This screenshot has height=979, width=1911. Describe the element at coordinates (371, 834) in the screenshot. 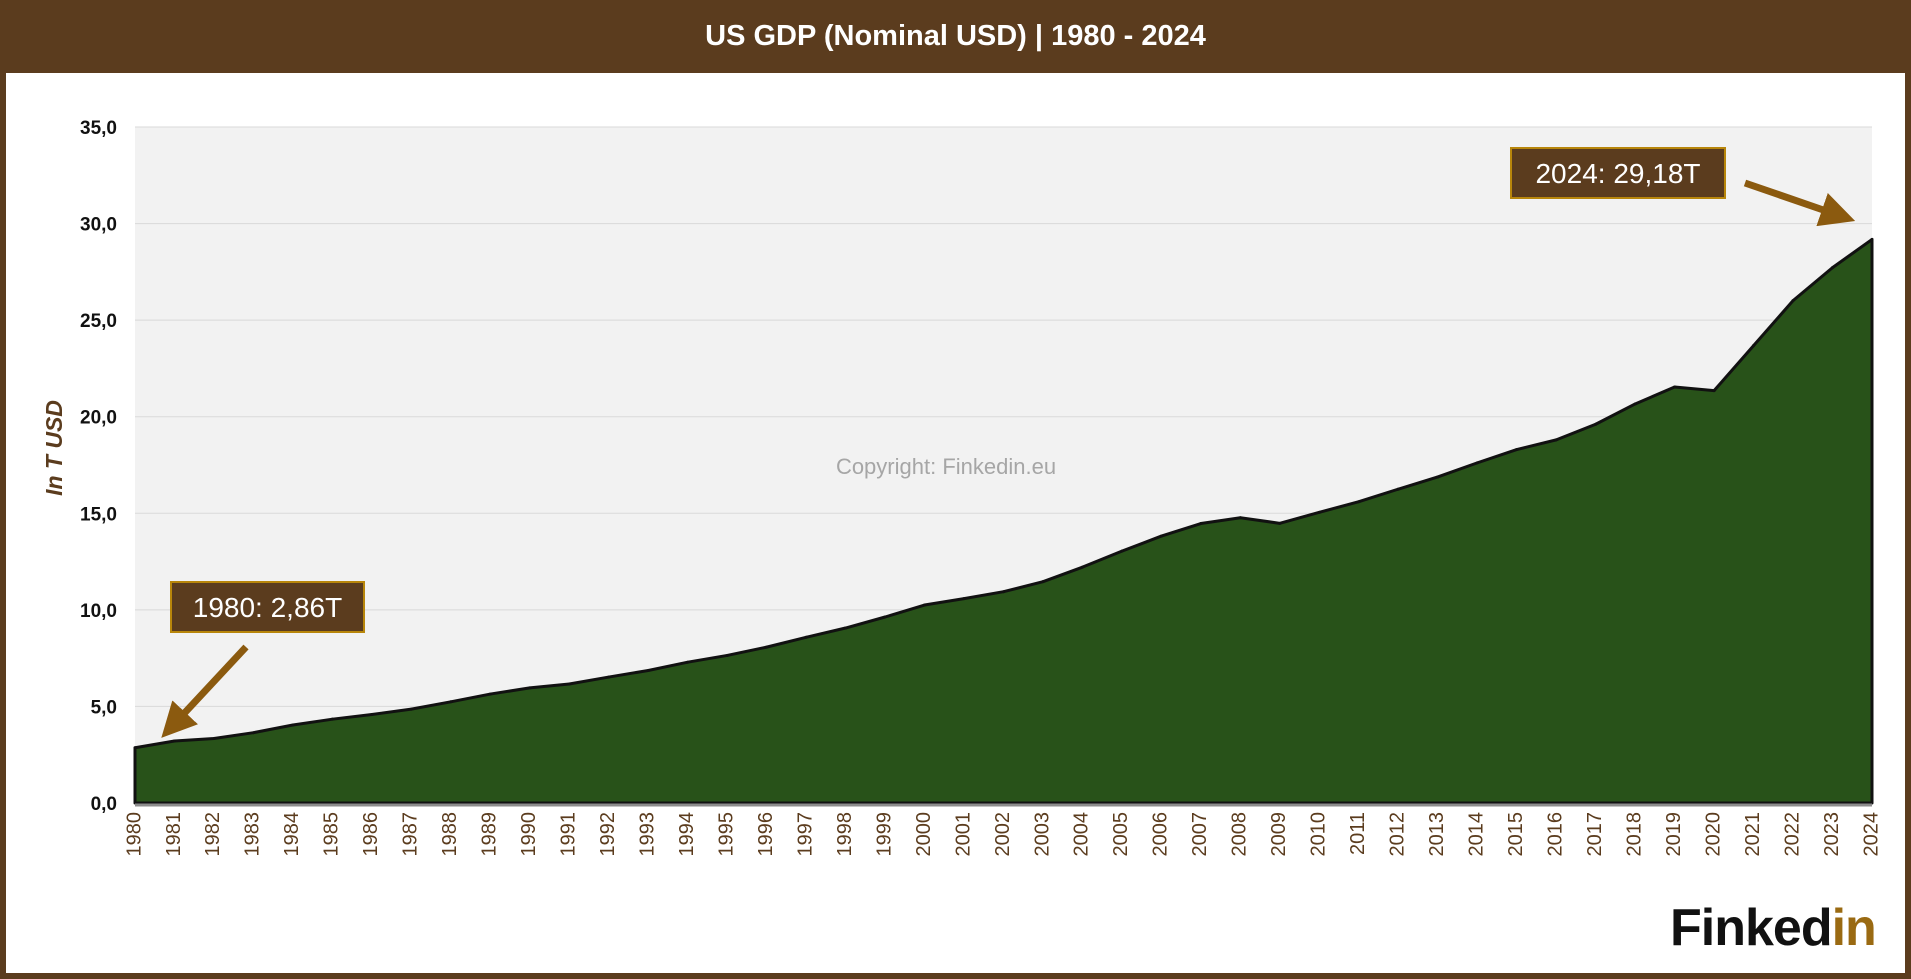

I see `x-tick-label: 1986` at that location.